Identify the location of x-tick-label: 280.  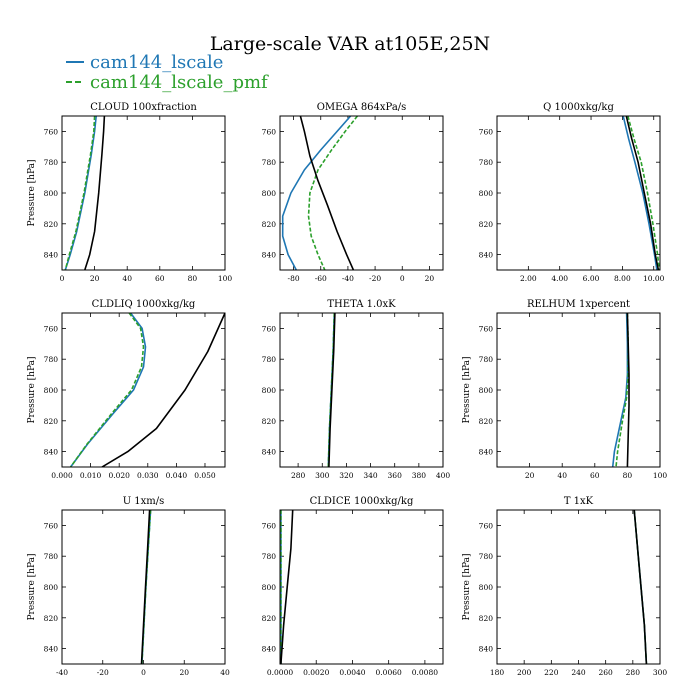
(633, 672).